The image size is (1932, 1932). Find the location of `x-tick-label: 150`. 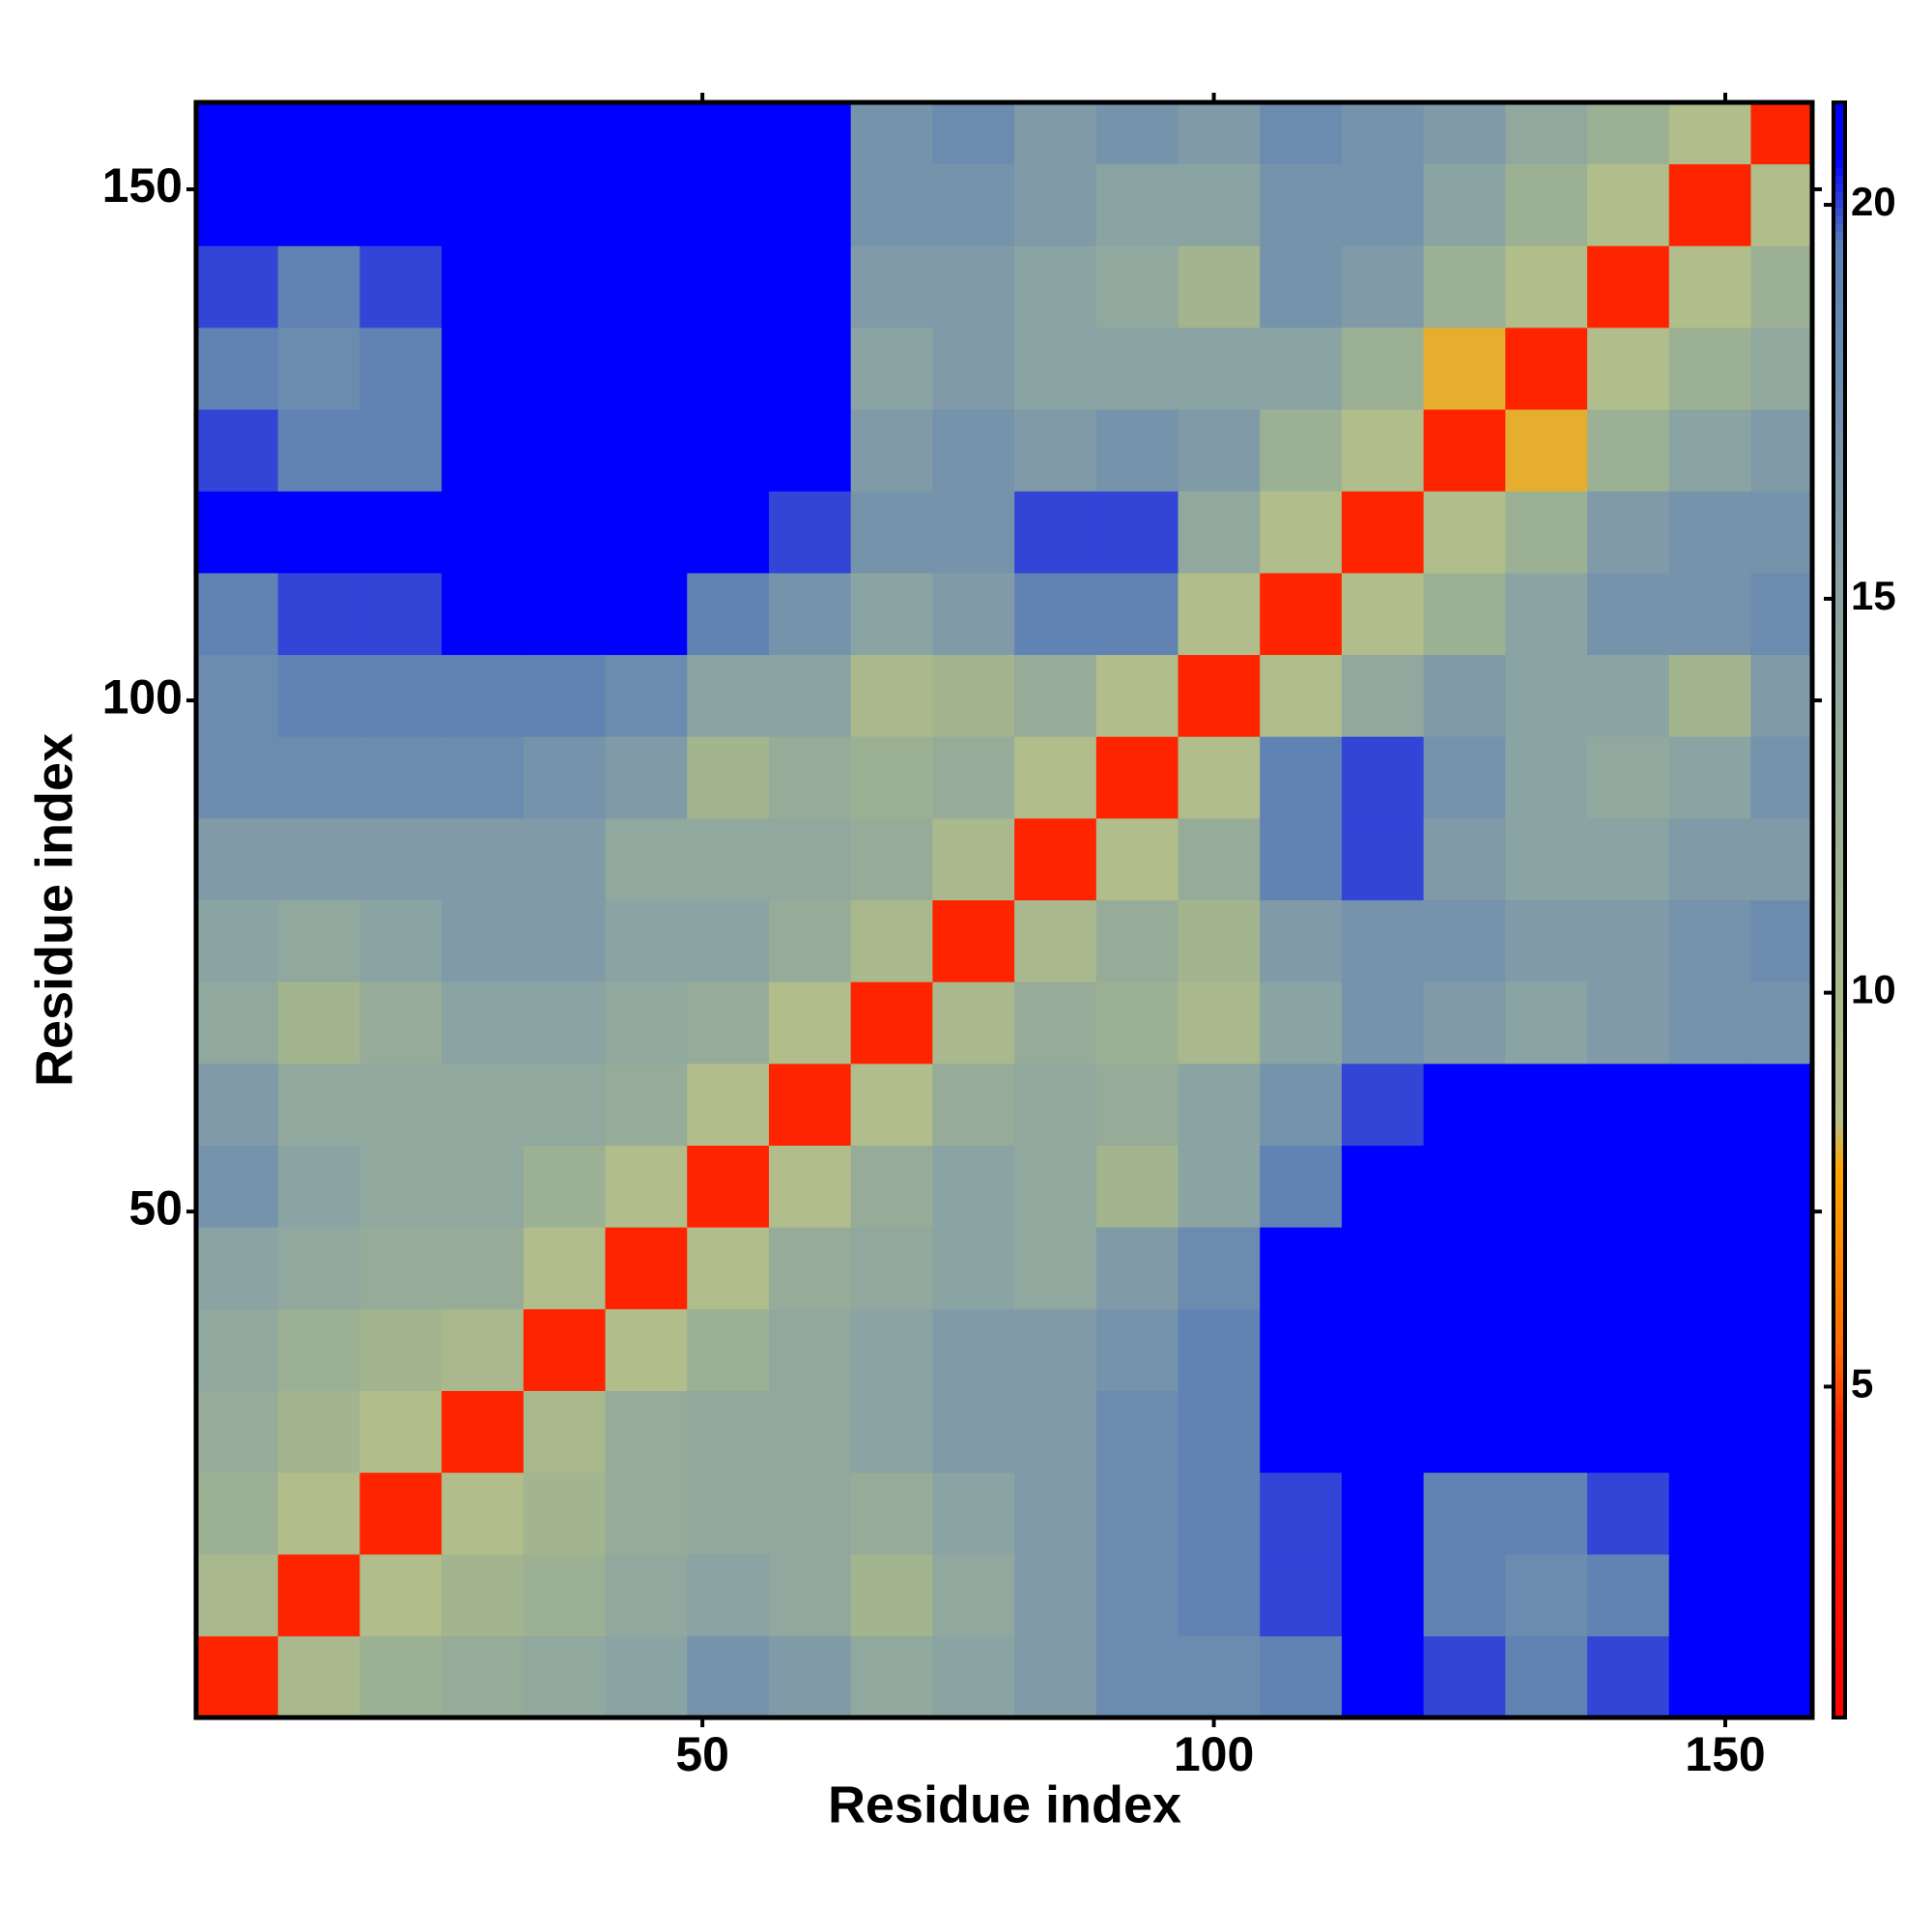

x-tick-label: 150 is located at coordinates (1725, 1754).